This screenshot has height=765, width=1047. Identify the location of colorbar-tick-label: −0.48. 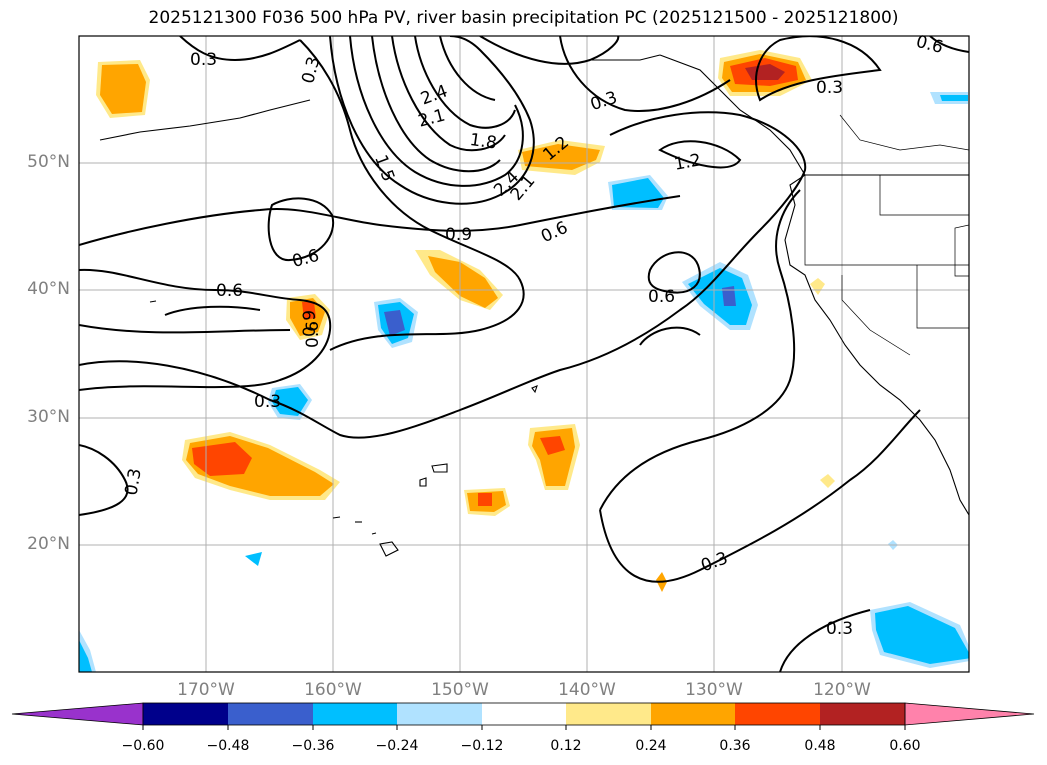
(228, 746).